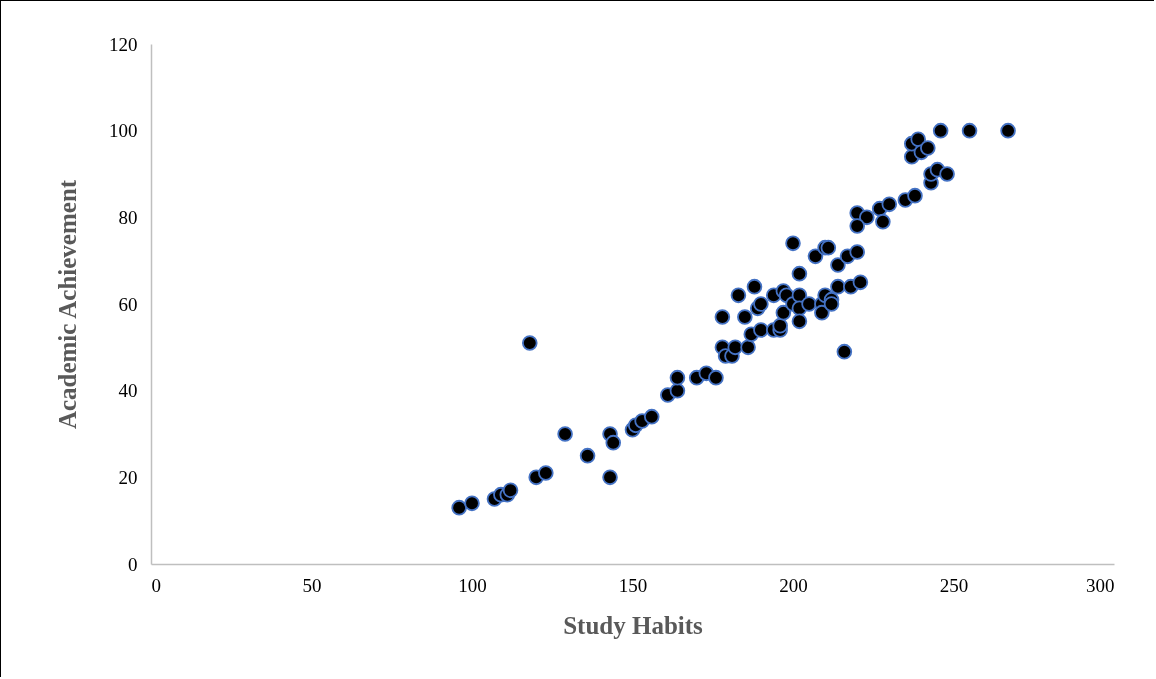 The image size is (1156, 679). What do you see at coordinates (128, 477) in the screenshot?
I see `y-tick-label: 20` at bounding box center [128, 477].